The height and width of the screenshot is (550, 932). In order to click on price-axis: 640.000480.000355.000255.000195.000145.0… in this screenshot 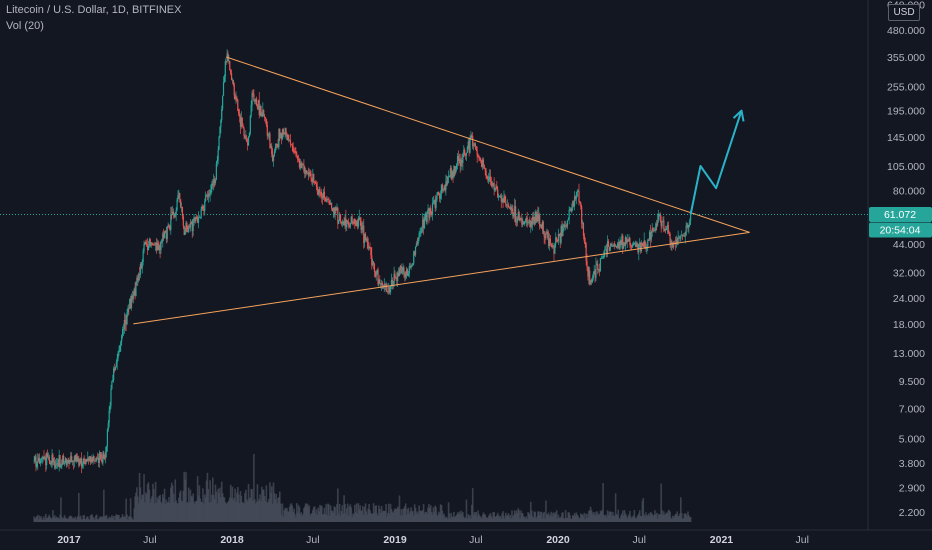, I will do `click(906, 259)`.